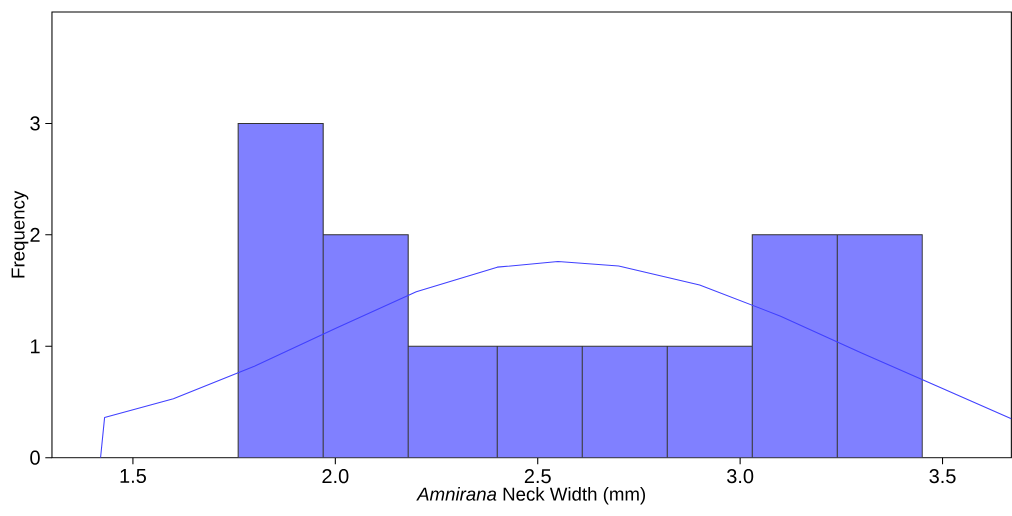 The height and width of the screenshot is (516, 1012). I want to click on x-tick-label: 3.0, so click(740, 476).